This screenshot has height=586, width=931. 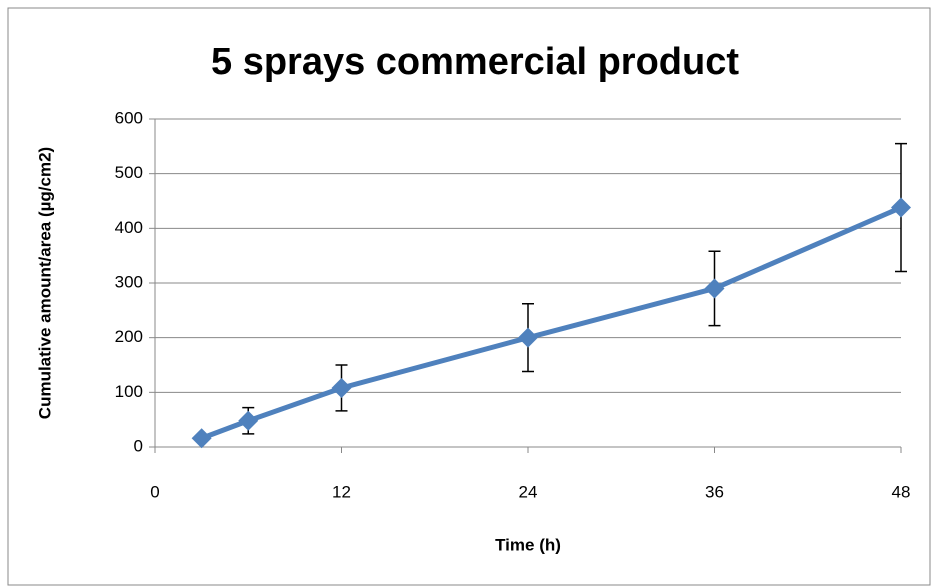 What do you see at coordinates (129, 227) in the screenshot?
I see `y-tick-label: 400` at bounding box center [129, 227].